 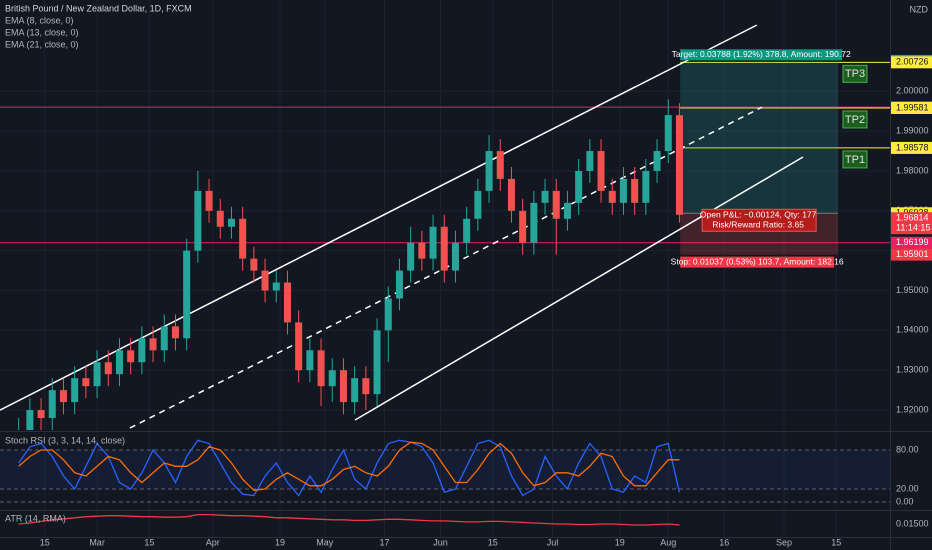 What do you see at coordinates (440, 542) in the screenshot?
I see `x-tick-label: Jun` at bounding box center [440, 542].